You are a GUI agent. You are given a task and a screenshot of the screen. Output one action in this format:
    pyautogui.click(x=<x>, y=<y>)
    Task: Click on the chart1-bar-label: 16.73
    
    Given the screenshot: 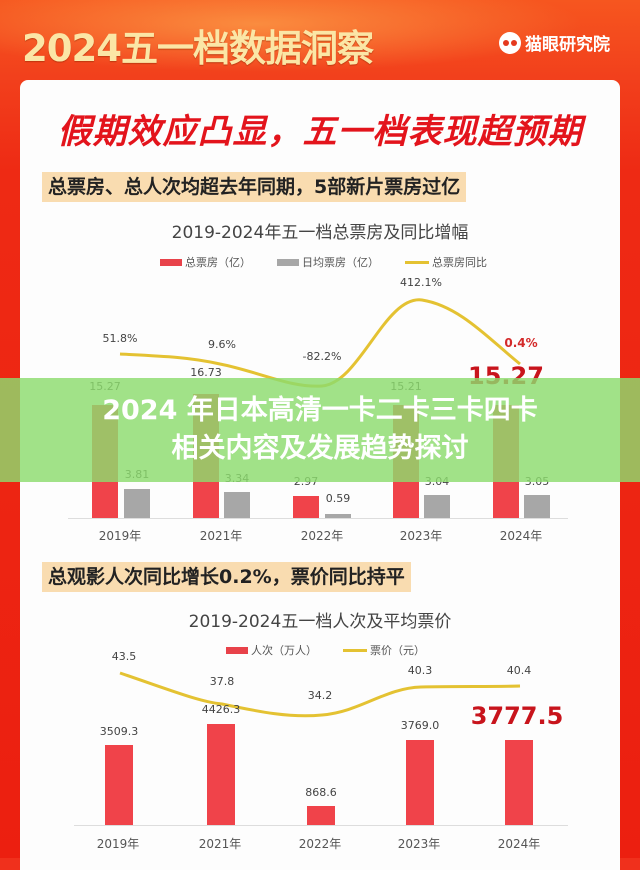 What is the action you would take?
    pyautogui.click(x=206, y=372)
    